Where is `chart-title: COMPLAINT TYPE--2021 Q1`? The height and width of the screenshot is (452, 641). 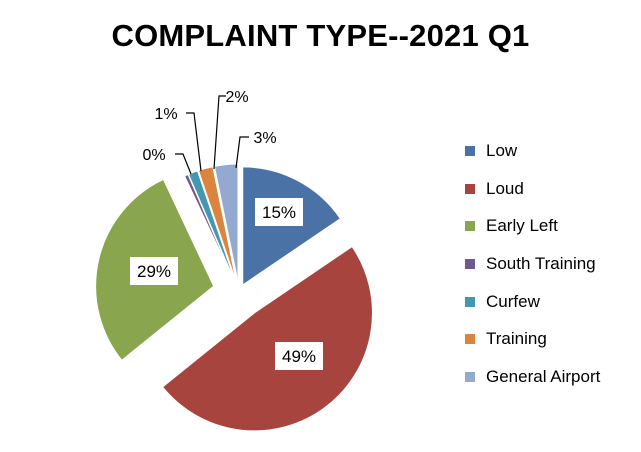
chart-title: COMPLAINT TYPE--2021 Q1 is located at coordinates (320, 35).